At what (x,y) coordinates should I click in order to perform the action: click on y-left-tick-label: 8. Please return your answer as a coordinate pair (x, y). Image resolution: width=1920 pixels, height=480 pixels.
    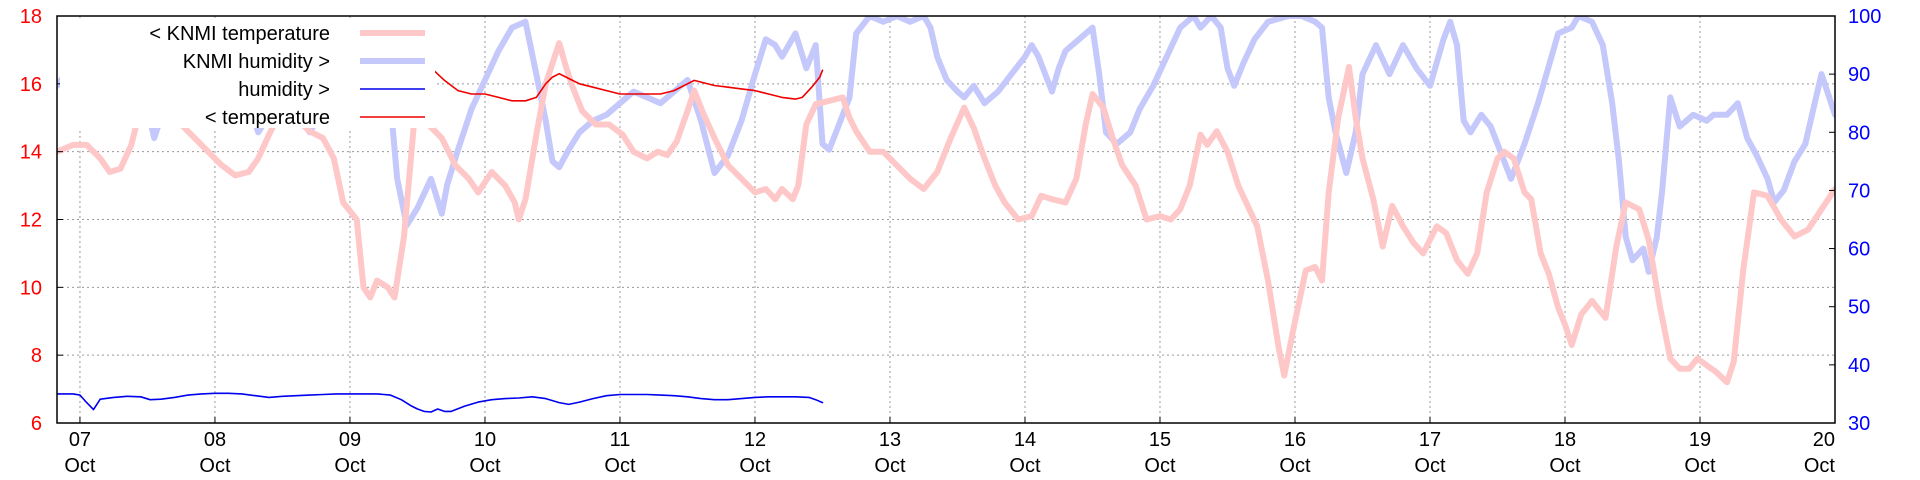
    Looking at the image, I should click on (36, 356).